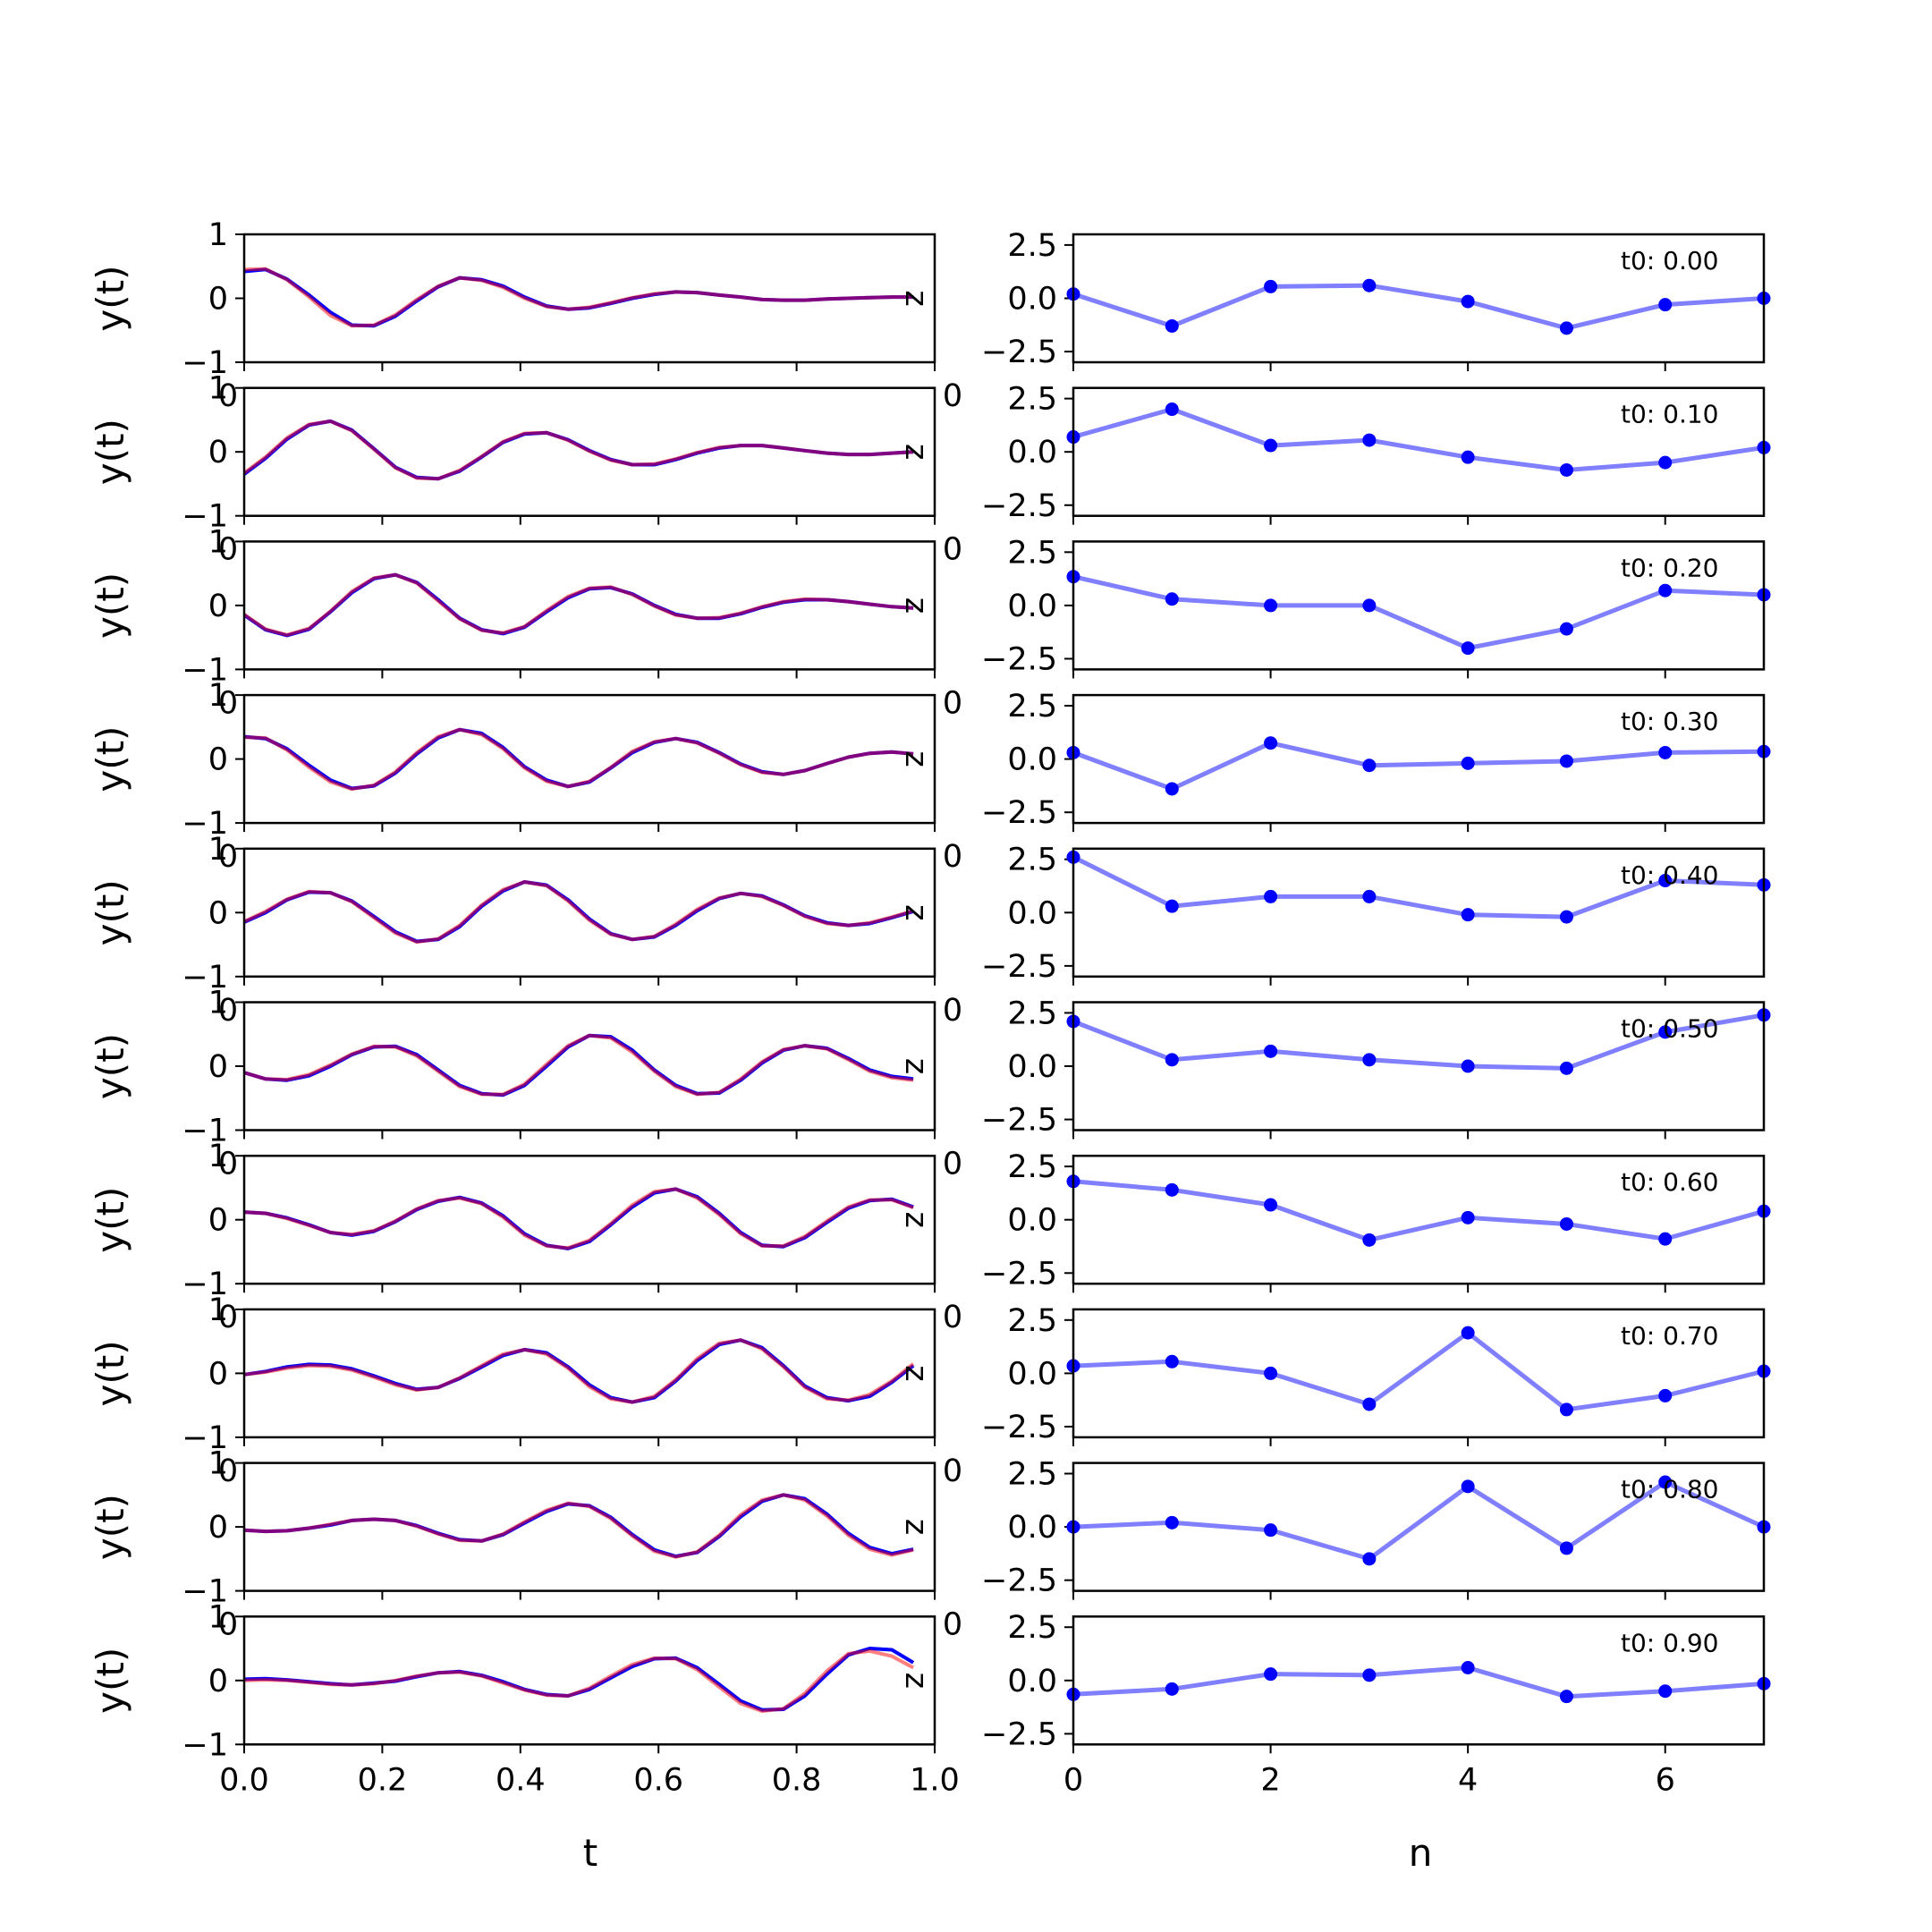  Describe the element at coordinates (1073, 1780) in the screenshot. I see `right-x-tick-label: 0` at that location.